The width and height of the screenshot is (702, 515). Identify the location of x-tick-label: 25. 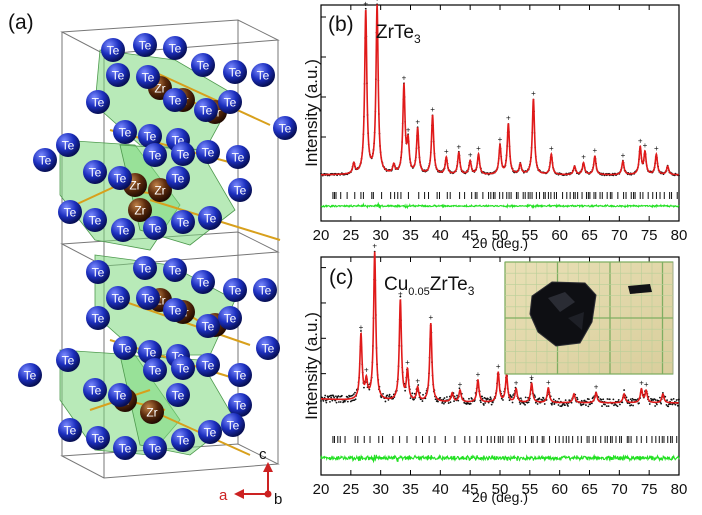
(350, 489).